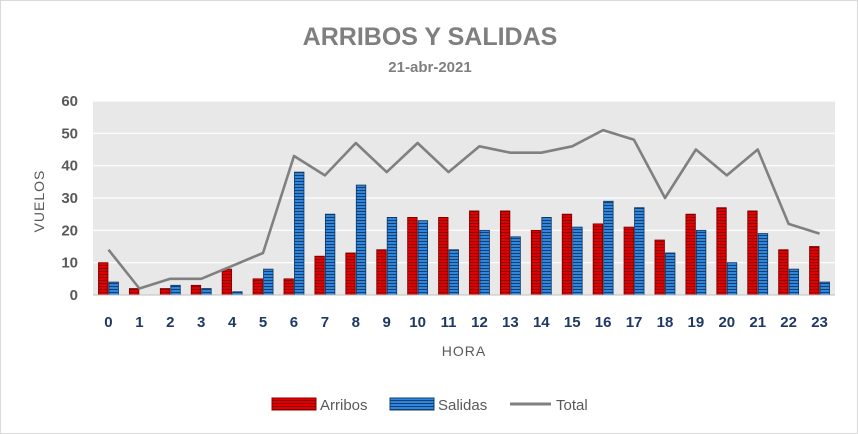 The width and height of the screenshot is (858, 434). What do you see at coordinates (603, 322) in the screenshot?
I see `x-tick-label: 16` at bounding box center [603, 322].